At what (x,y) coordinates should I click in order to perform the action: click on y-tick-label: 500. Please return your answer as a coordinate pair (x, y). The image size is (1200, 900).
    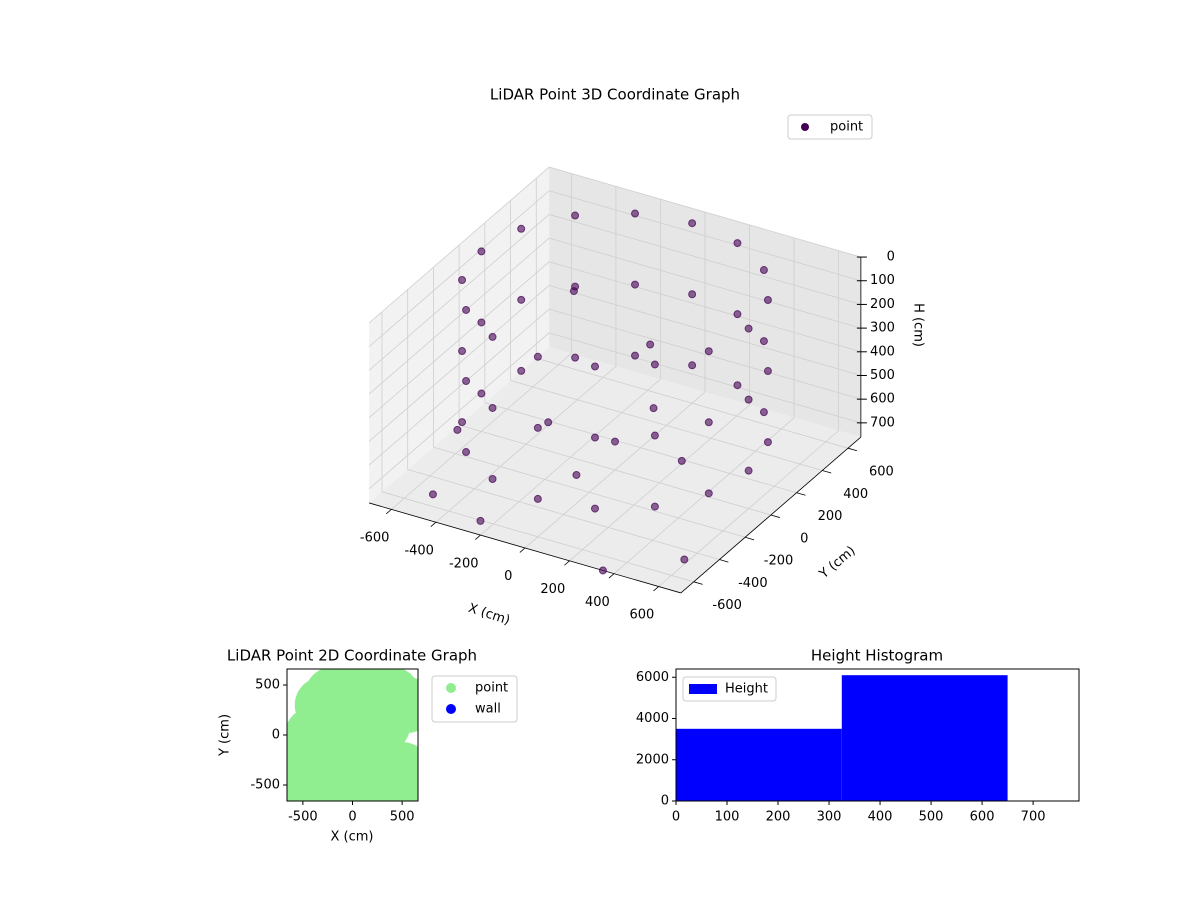
    Looking at the image, I should click on (267, 685).